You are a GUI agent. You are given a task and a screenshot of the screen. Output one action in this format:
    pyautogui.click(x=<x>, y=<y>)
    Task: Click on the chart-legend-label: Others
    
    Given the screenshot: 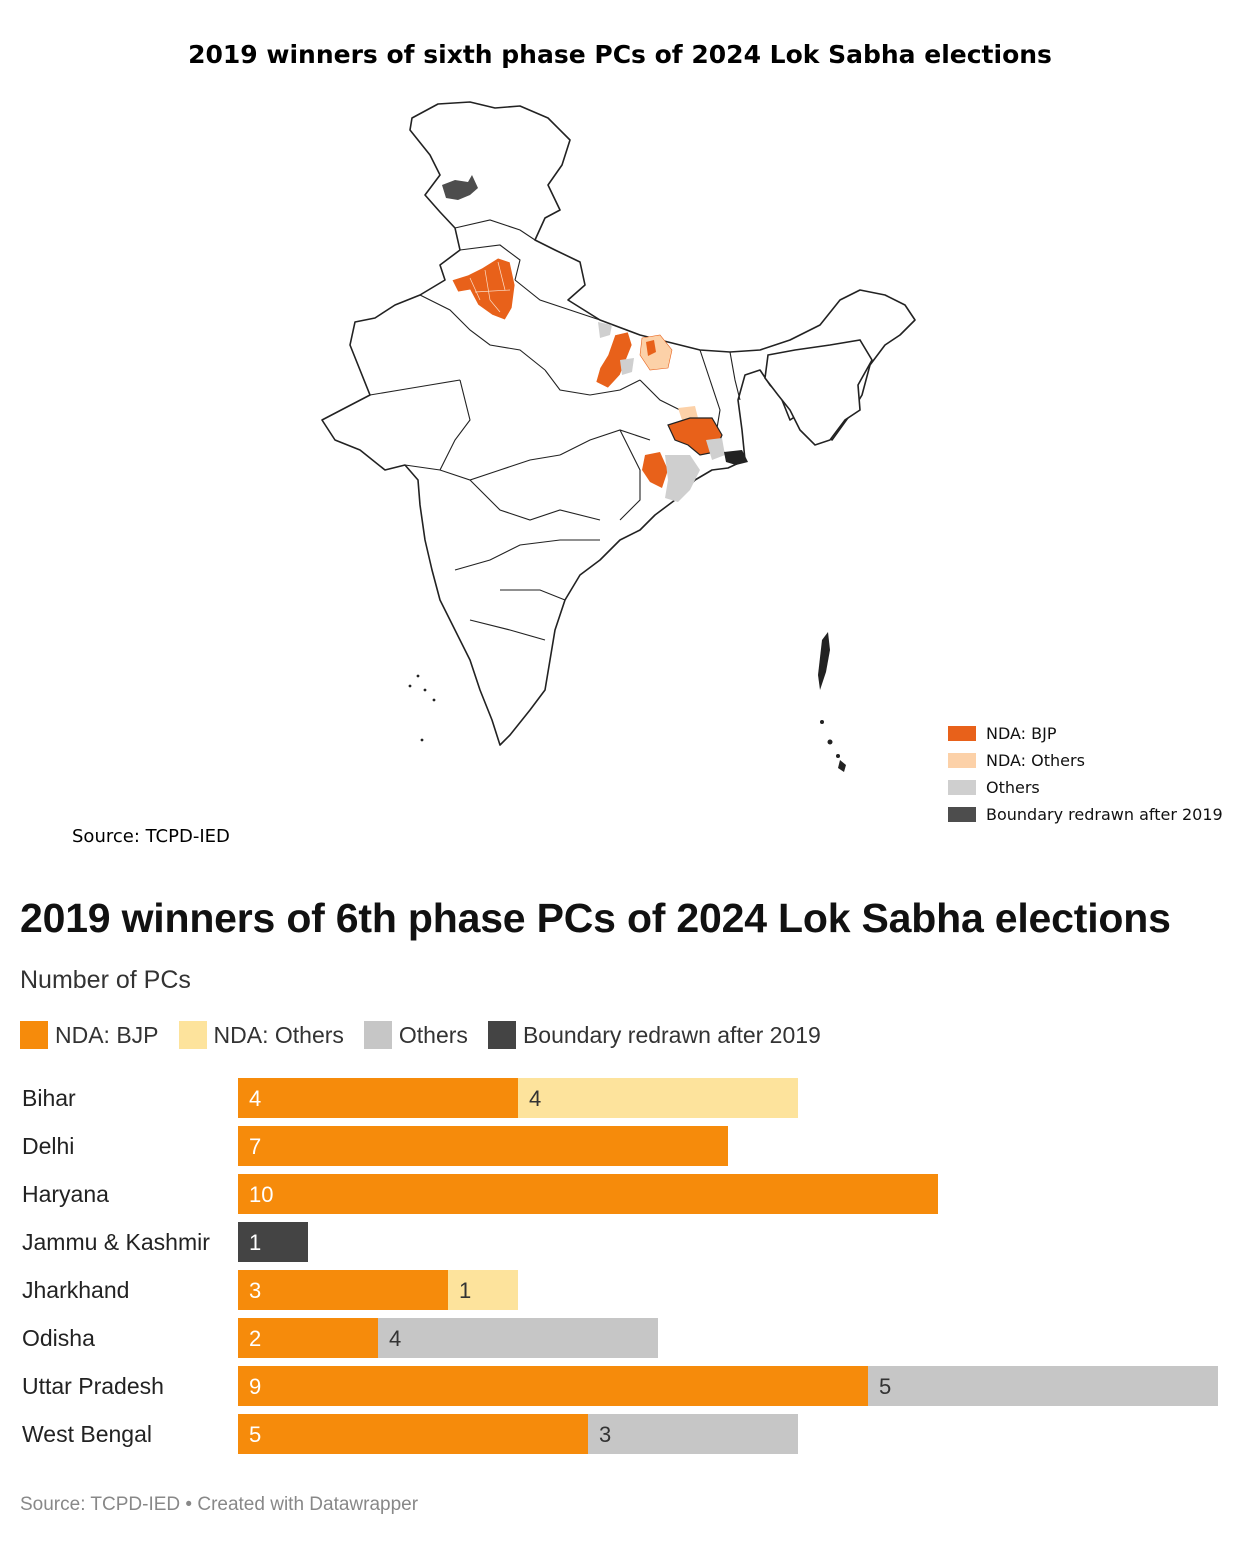 What is the action you would take?
    pyautogui.click(x=433, y=1034)
    